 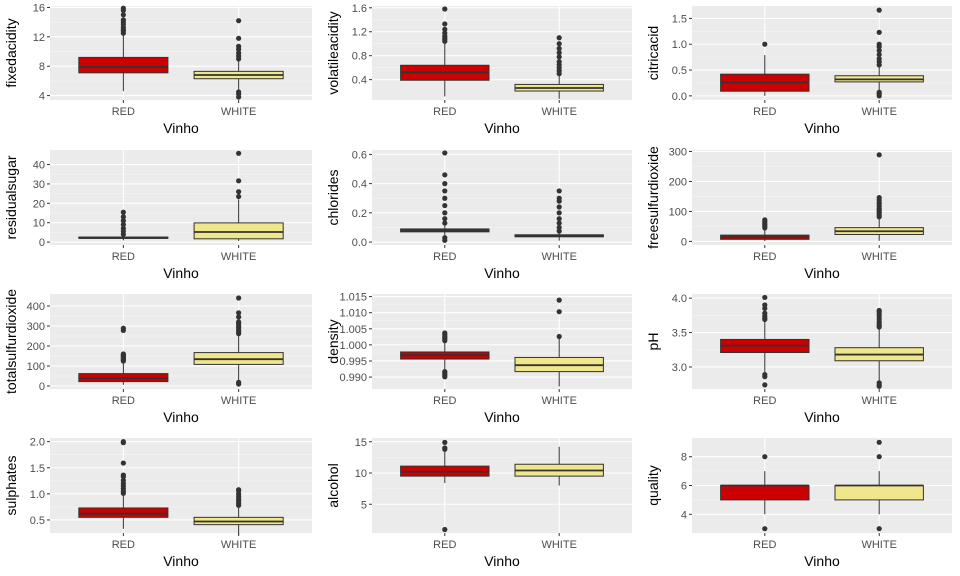 I want to click on y-tick-label: 30, so click(x=39, y=185).